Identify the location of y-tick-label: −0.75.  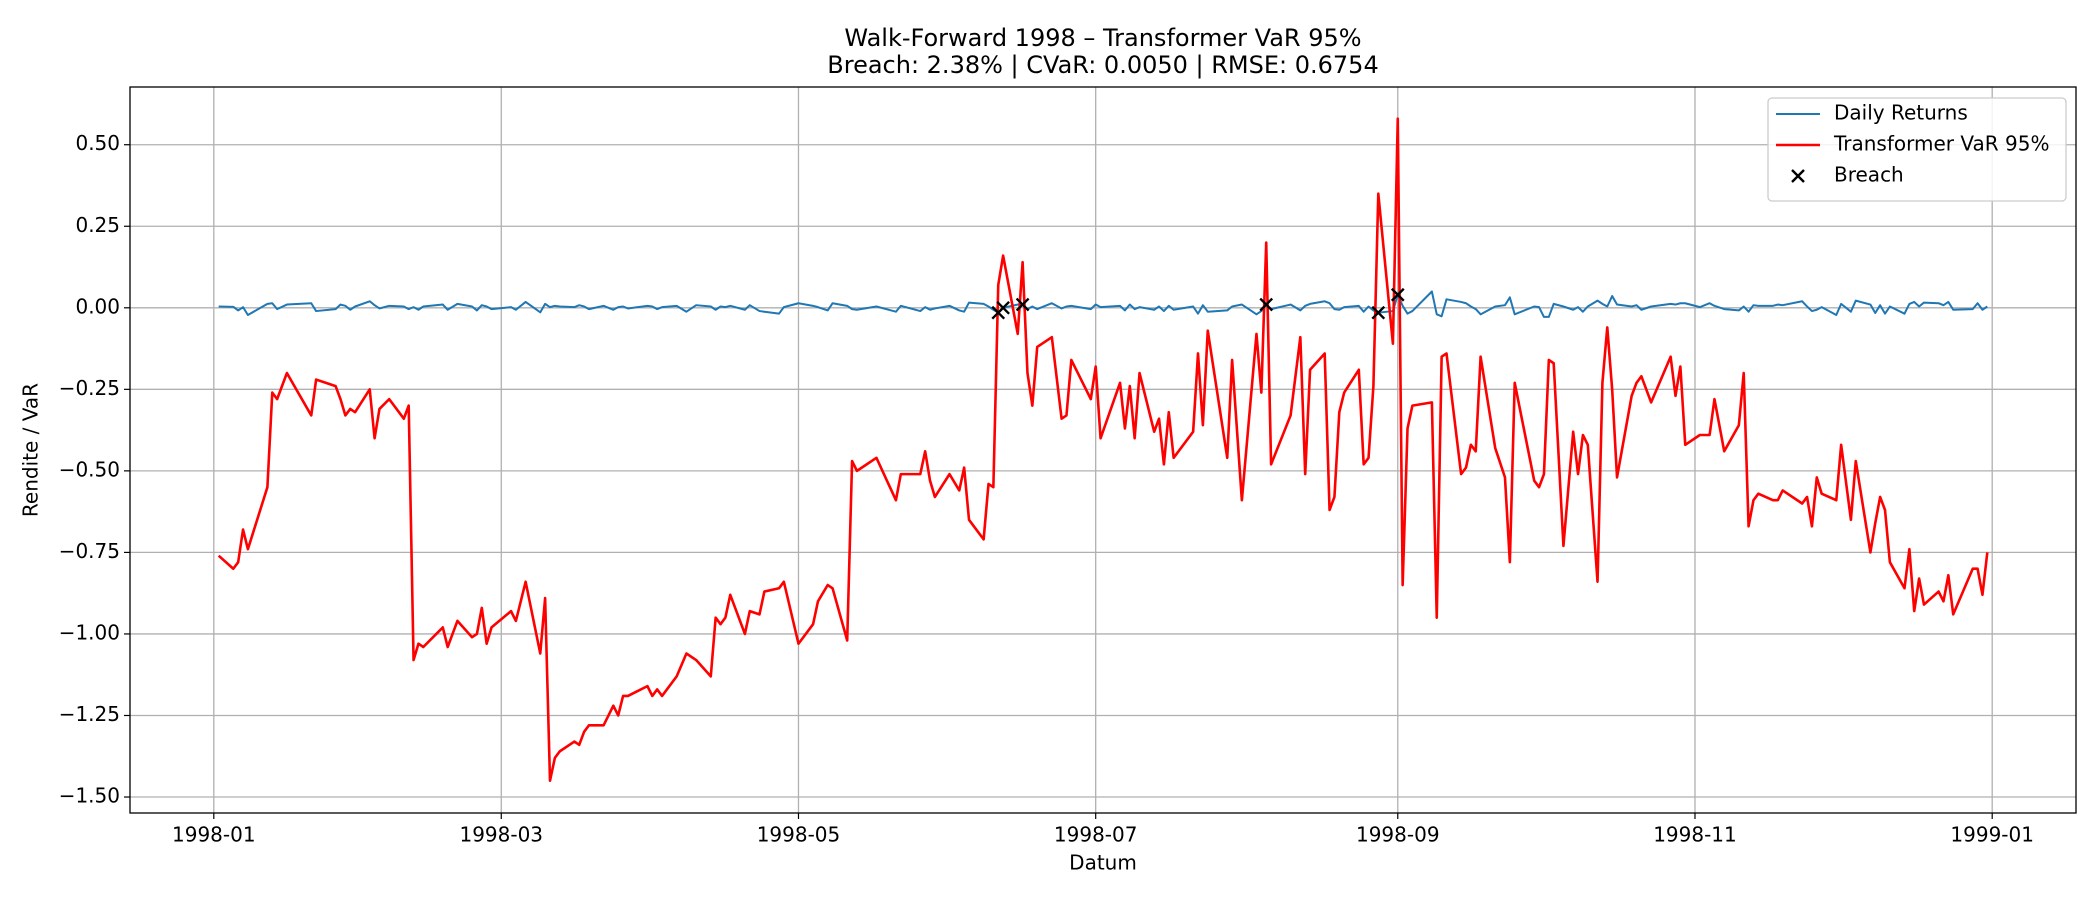
(89, 551).